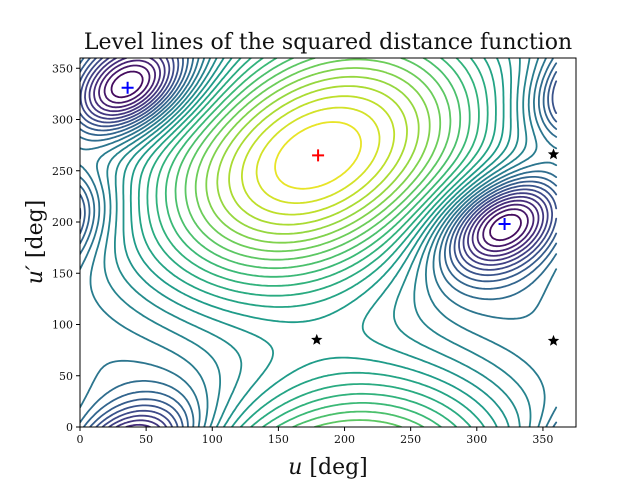 Image resolution: width=640 pixels, height=480 pixels. I want to click on x-axis-label: u [deg], so click(328, 467).